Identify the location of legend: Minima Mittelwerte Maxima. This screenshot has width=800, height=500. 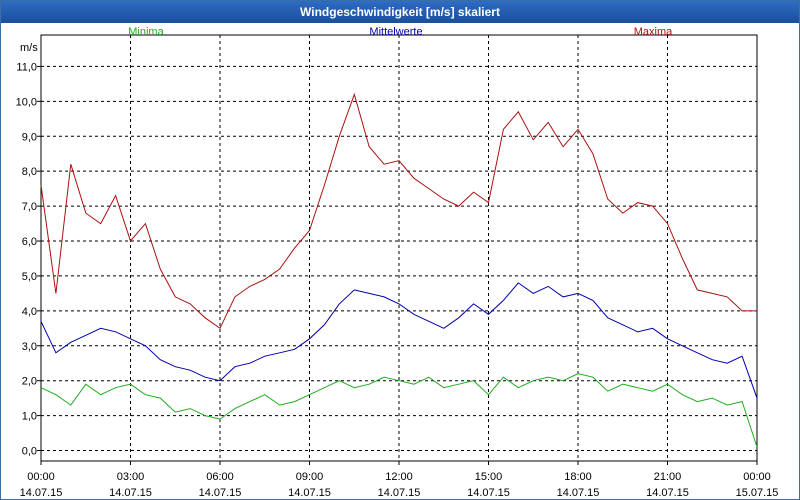
(400, 32).